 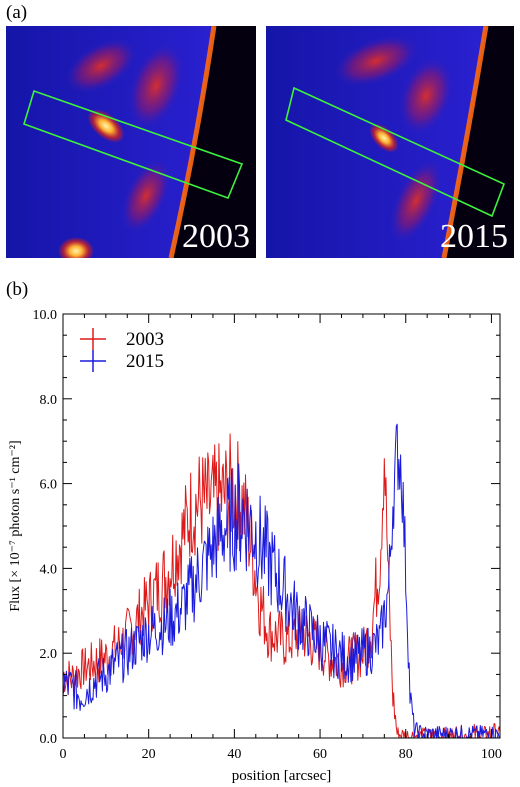 What do you see at coordinates (282, 776) in the screenshot?
I see `x-axis-label: position [arcsec]` at bounding box center [282, 776].